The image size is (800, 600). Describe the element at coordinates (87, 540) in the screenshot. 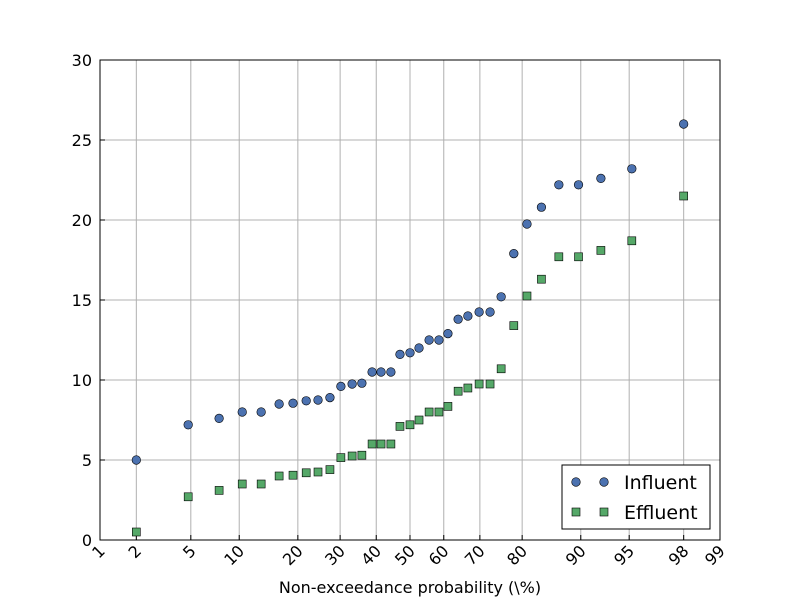

I see `y-tick-label: 0` at that location.